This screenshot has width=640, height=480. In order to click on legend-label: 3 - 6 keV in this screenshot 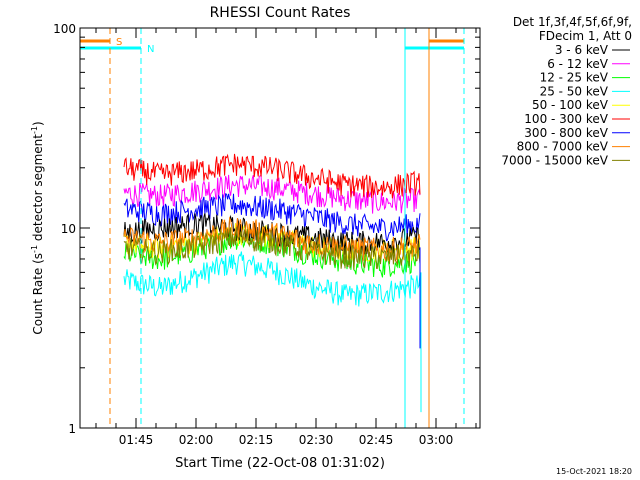, I will do `click(582, 50)`.